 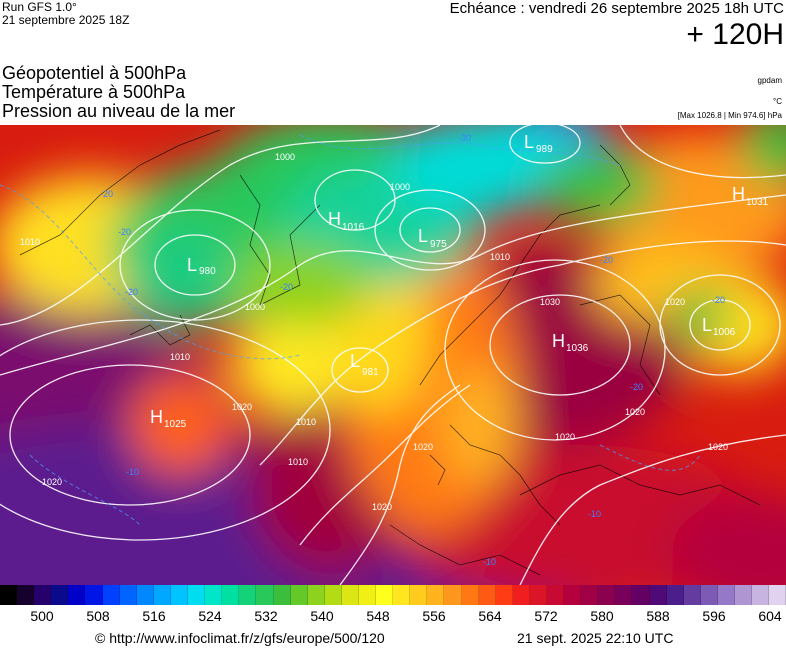 What do you see at coordinates (94, 73) in the screenshot?
I see `title-geopotential: Géopotentiel à 500hPa` at bounding box center [94, 73].